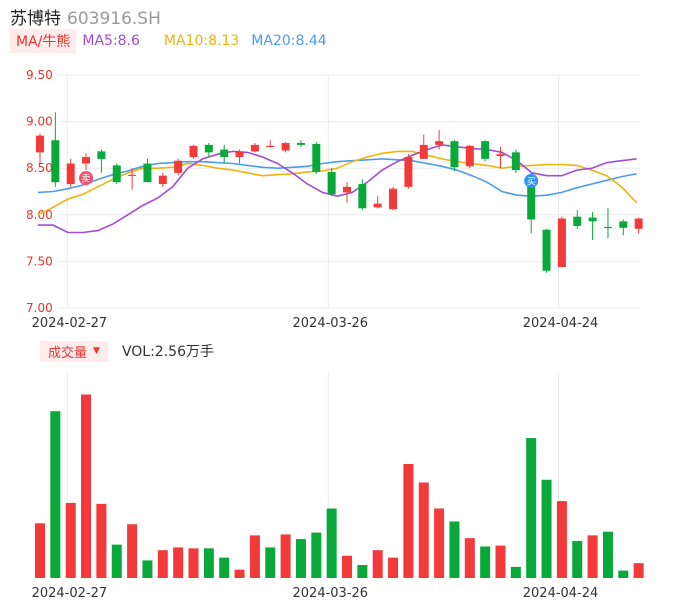 The height and width of the screenshot is (606, 686). I want to click on marker-label: 卖, so click(86, 179).